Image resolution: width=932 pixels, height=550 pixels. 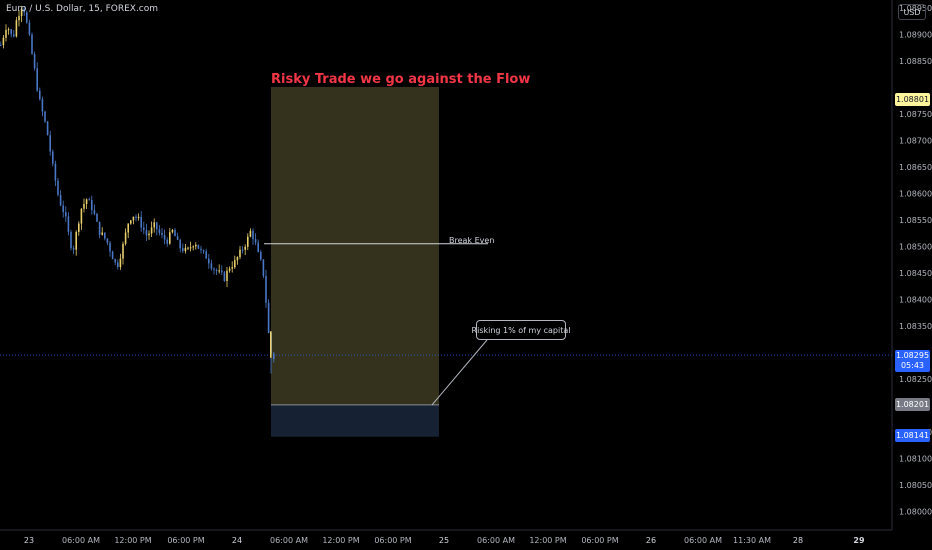 I want to click on currency-selector: USD, so click(x=912, y=12).